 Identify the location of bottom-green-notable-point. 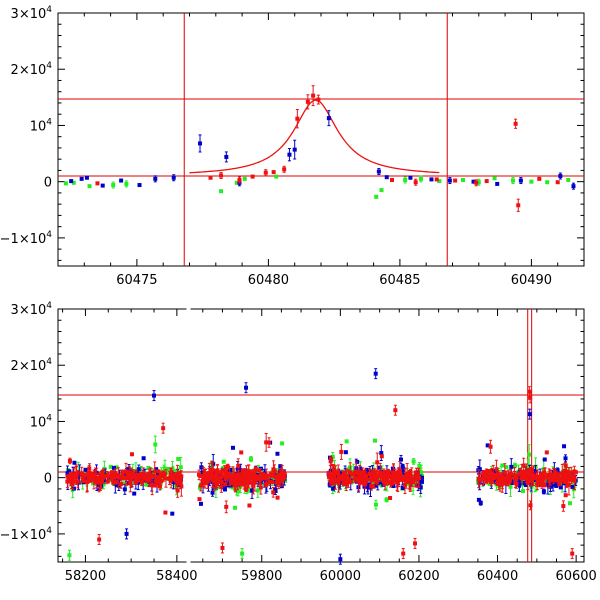
(242, 553).